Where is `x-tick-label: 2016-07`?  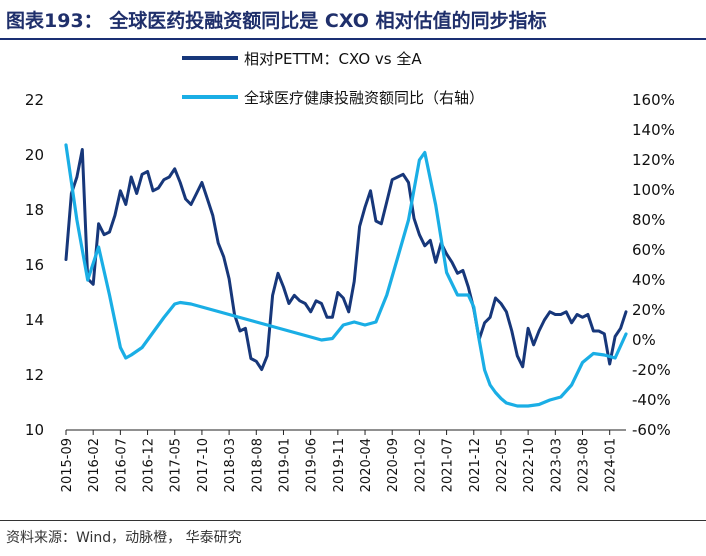 x-tick-label: 2016-07 is located at coordinates (121, 465).